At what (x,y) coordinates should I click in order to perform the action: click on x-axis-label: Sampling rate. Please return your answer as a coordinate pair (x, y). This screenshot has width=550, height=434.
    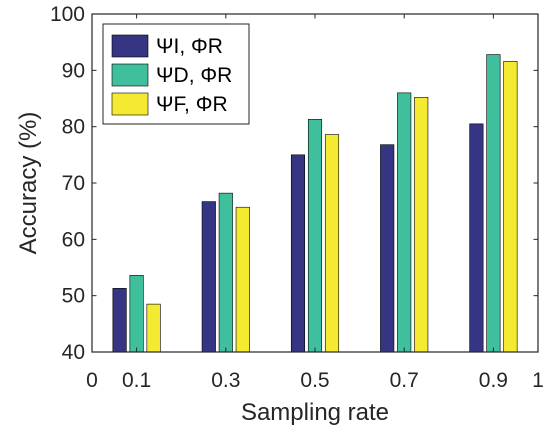
    Looking at the image, I should click on (315, 412).